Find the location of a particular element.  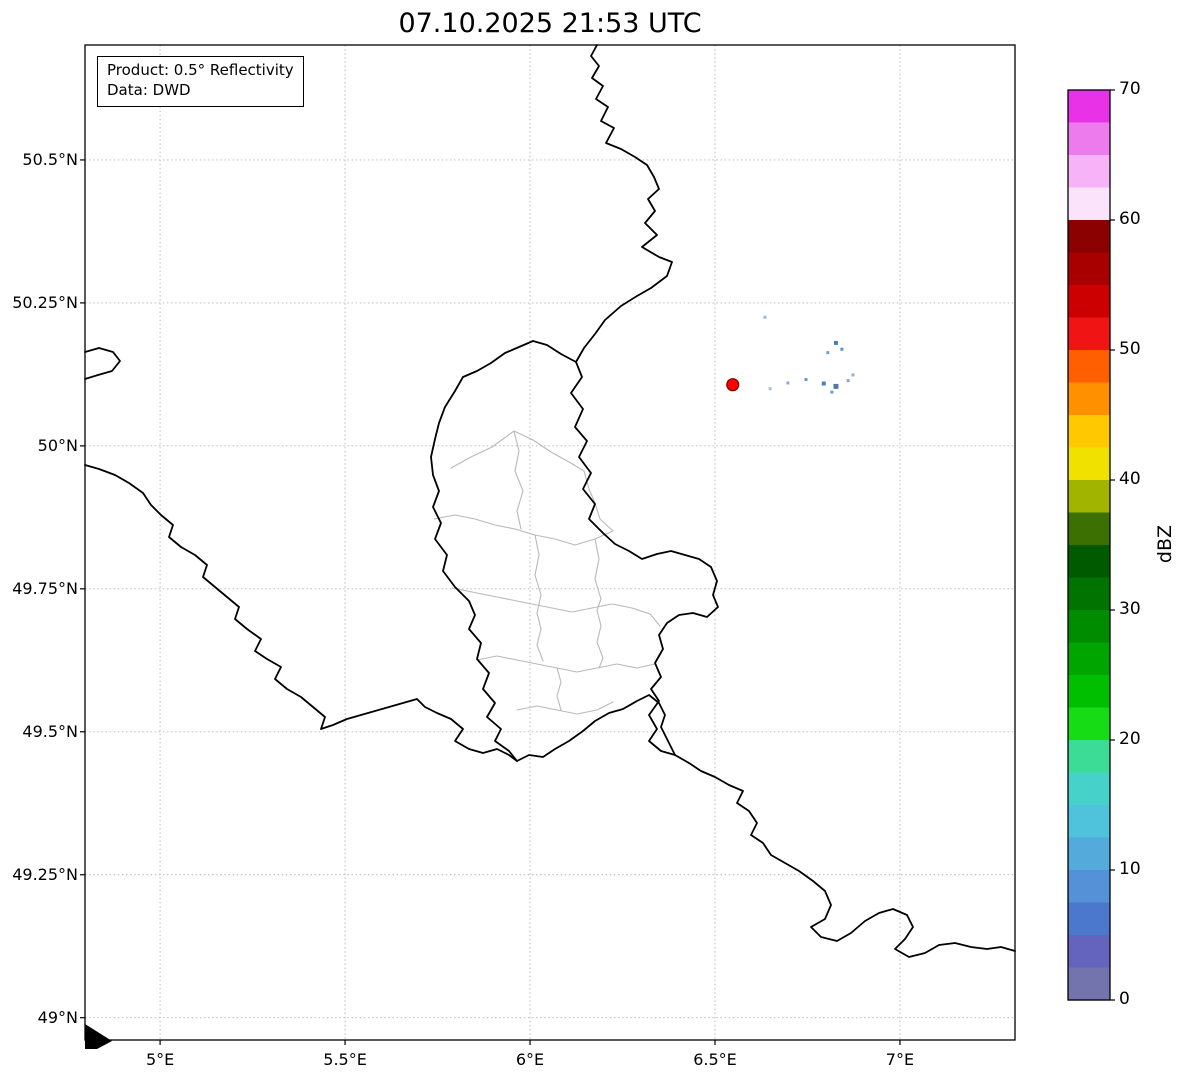

colorbar-unit-label: dBZ is located at coordinates (1165, 544).